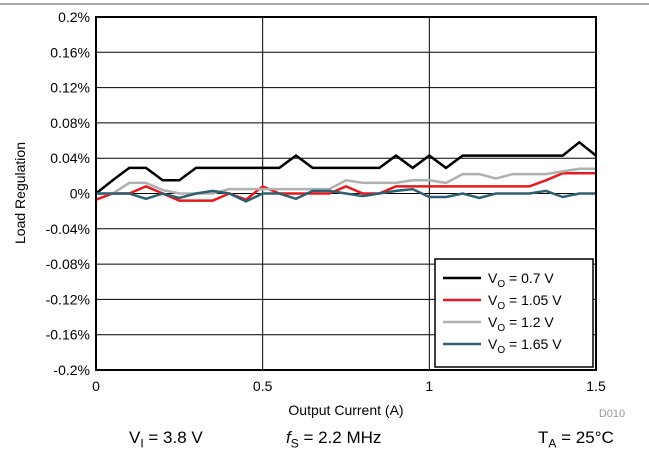 This screenshot has width=649, height=461. Describe the element at coordinates (340, 437) in the screenshot. I see `fs-value: = 2.2 MHz` at that location.